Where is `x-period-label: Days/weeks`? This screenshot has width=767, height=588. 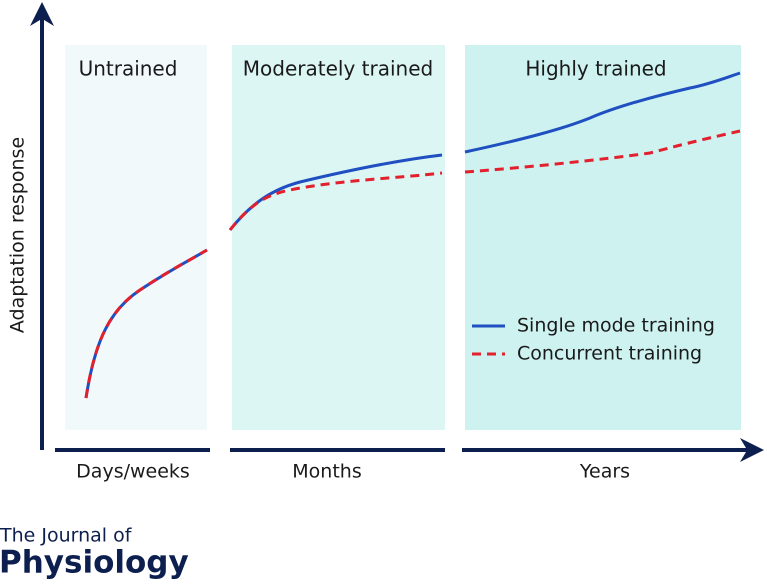
x-period-label: Days/weeks is located at coordinates (133, 472).